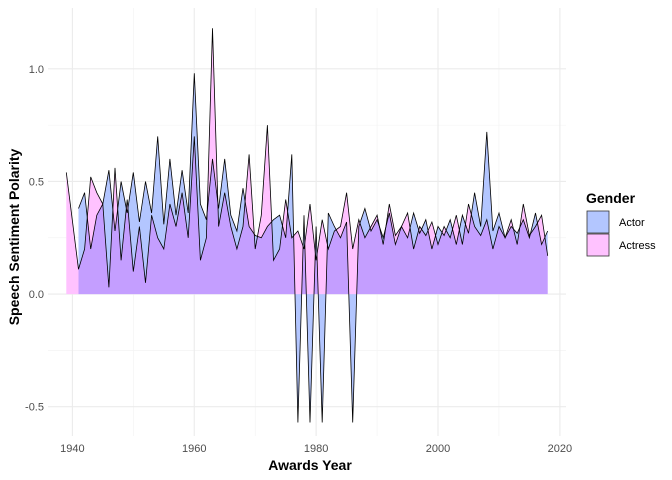 This screenshot has height=480, width=672. I want to click on x-tick-label: 1980, so click(316, 449).